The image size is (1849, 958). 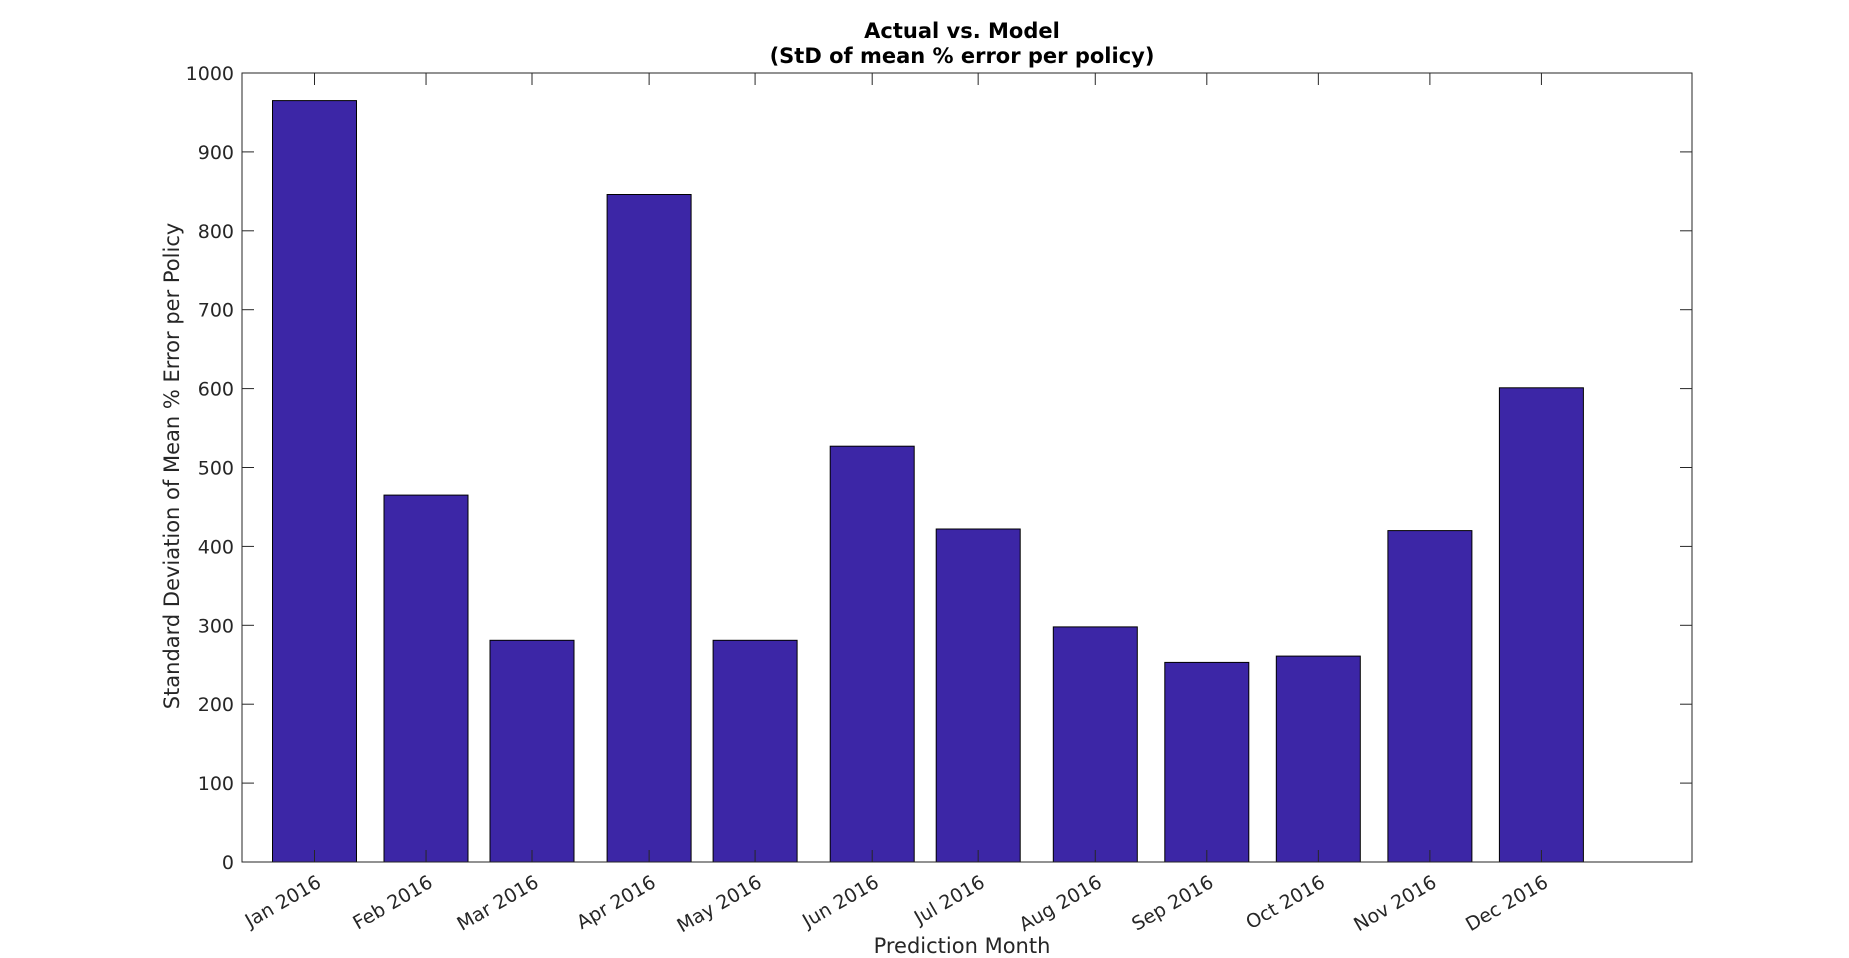 I want to click on x-tick-label: Oct 2016, so click(x=1285, y=902).